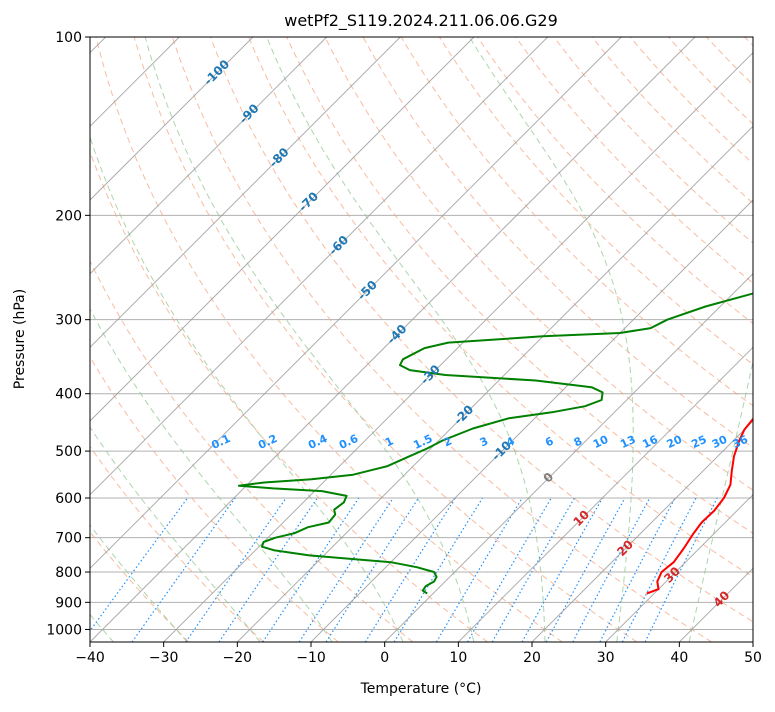  I want to click on x-tick-label: −10, so click(311, 658).